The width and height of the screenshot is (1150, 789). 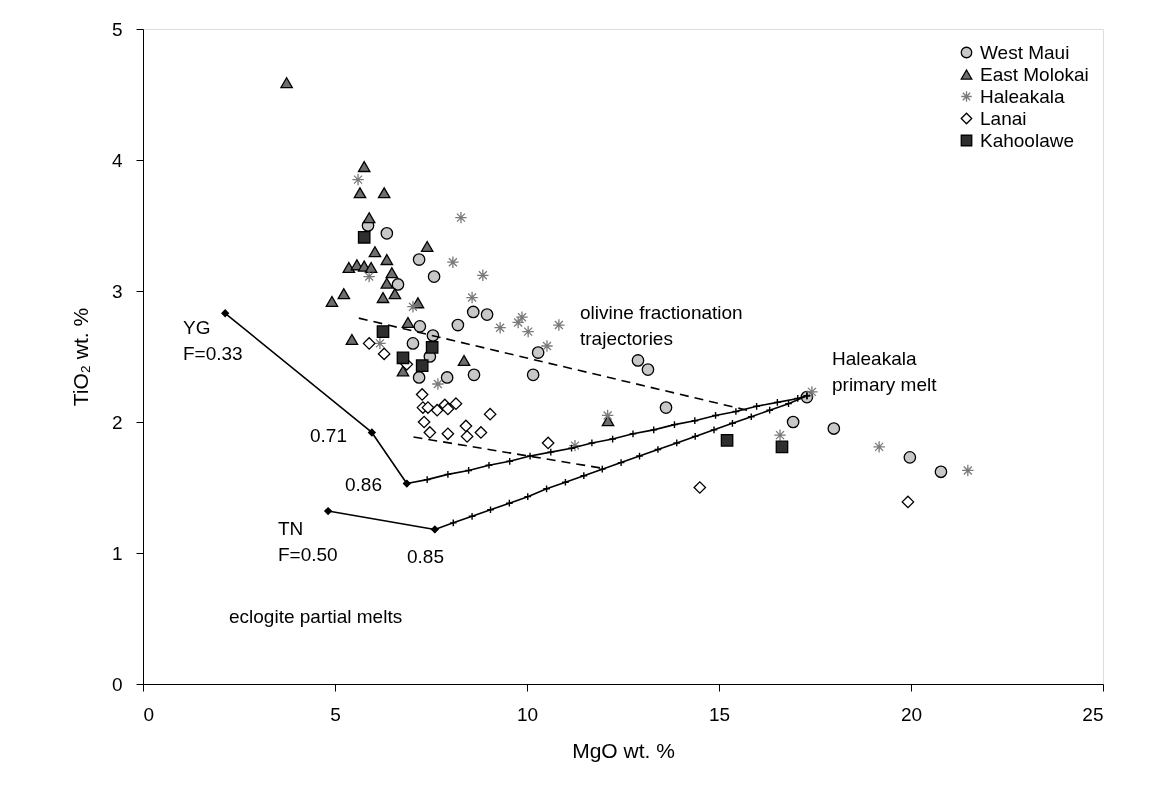 What do you see at coordinates (335, 714) in the screenshot?
I see `x-tick-label: 5` at bounding box center [335, 714].